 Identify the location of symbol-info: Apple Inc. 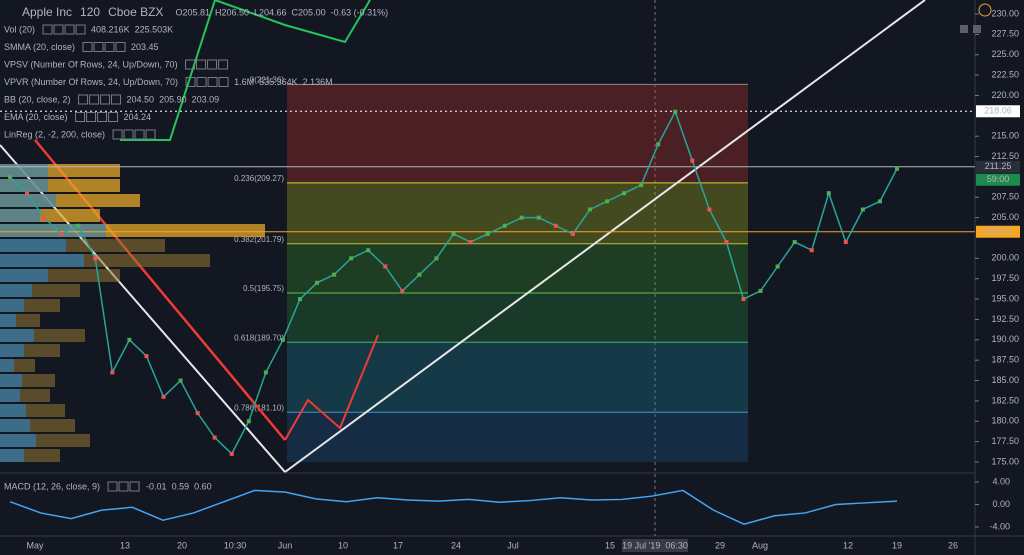
(47, 12).